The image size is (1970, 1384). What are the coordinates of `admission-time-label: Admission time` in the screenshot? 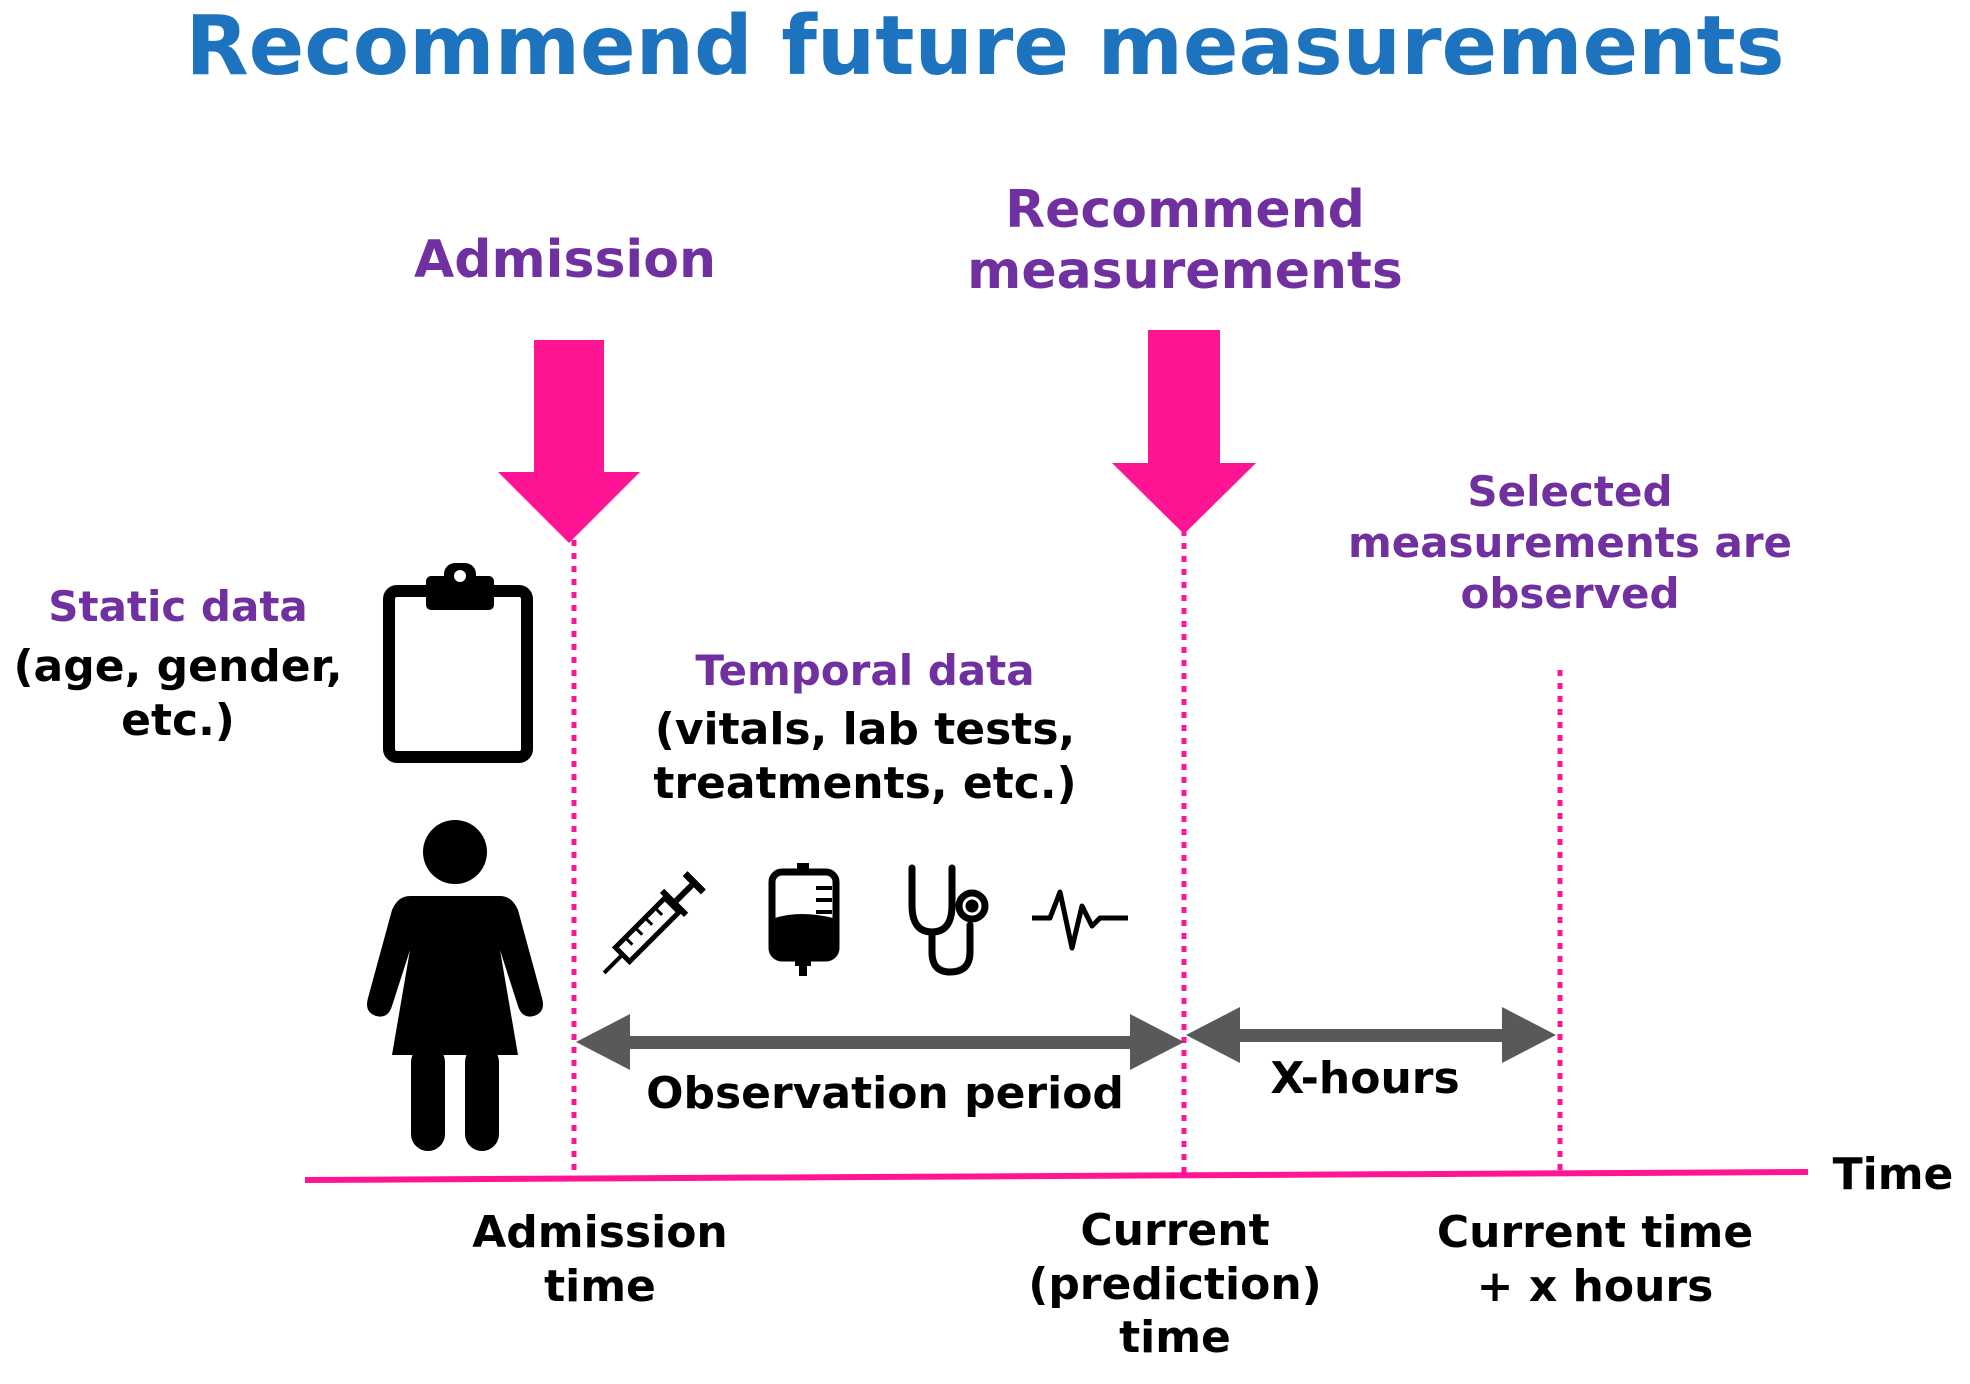 It's located at (600, 1259).